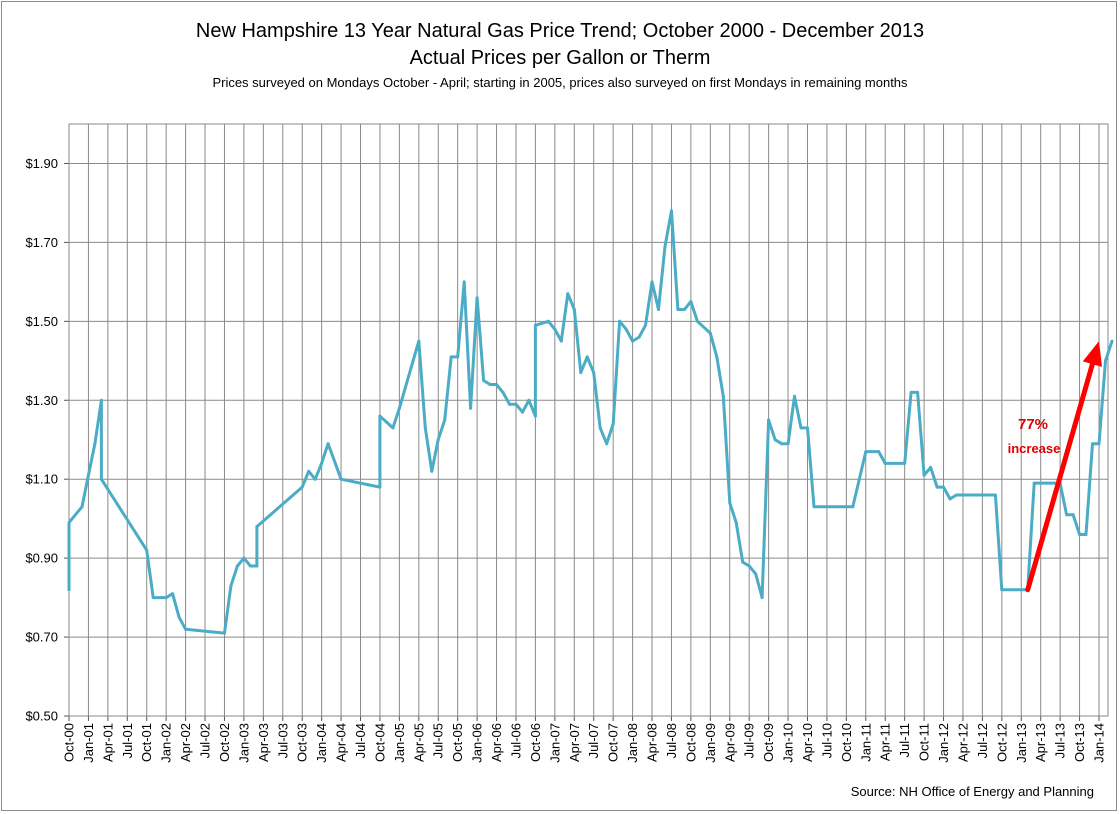  What do you see at coordinates (41, 242) in the screenshot?
I see `y-tick-label: $1.70` at bounding box center [41, 242].